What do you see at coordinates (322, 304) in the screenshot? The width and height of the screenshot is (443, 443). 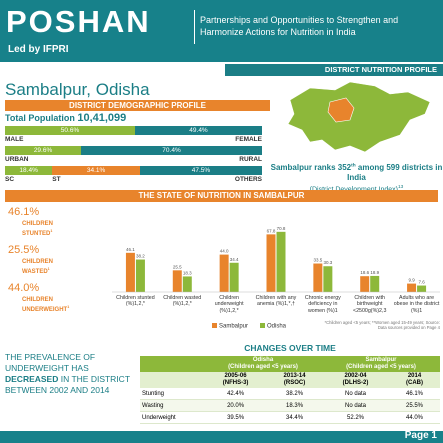 I see `category-label: Chronic energy deficiency in women (%)1` at bounding box center [322, 304].